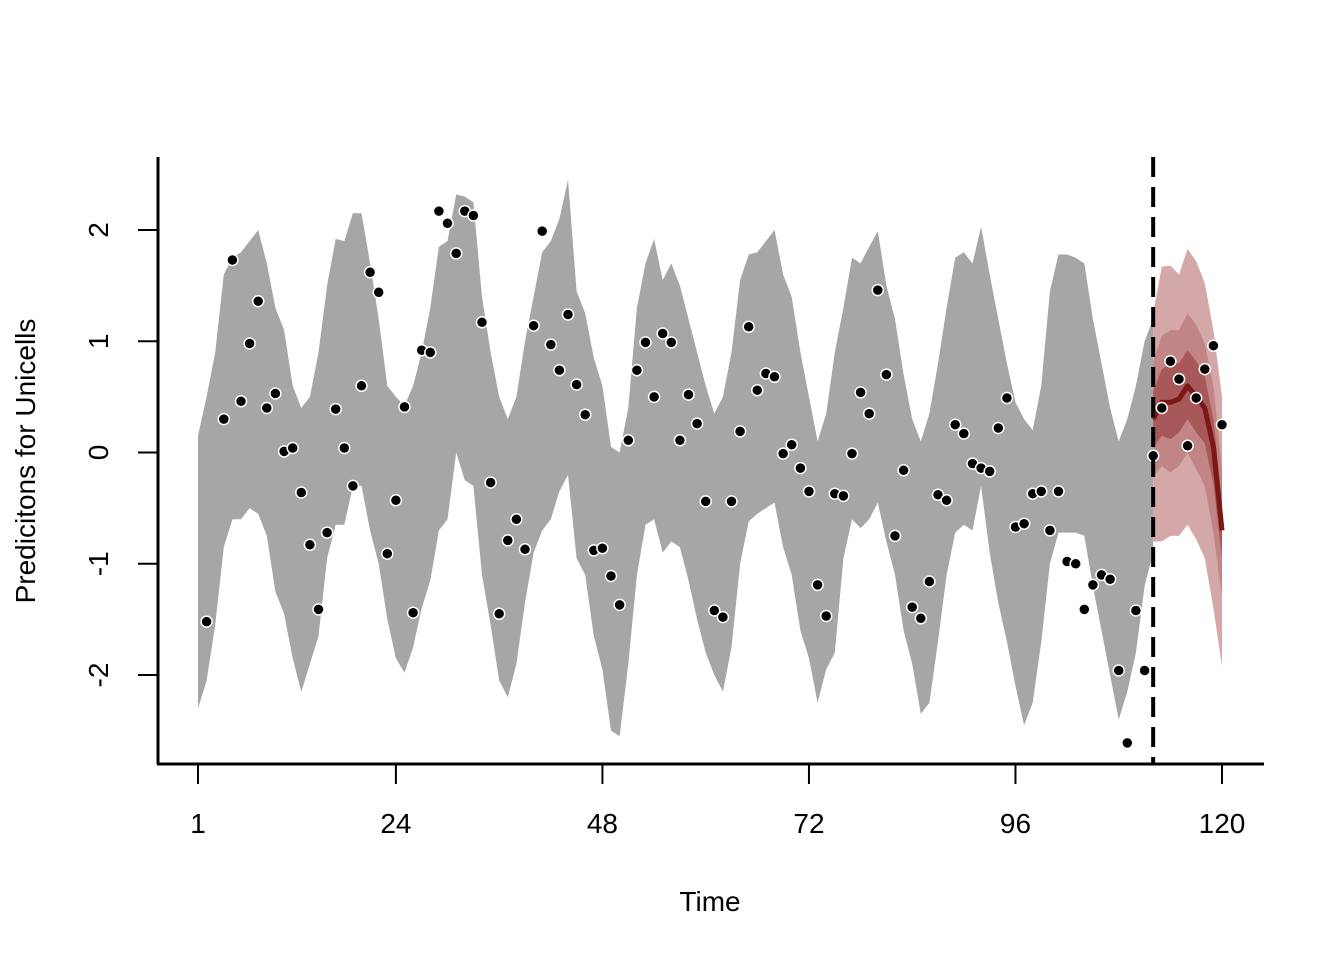 The height and width of the screenshot is (960, 1344). I want to click on x-tick-label: 48, so click(602, 823).